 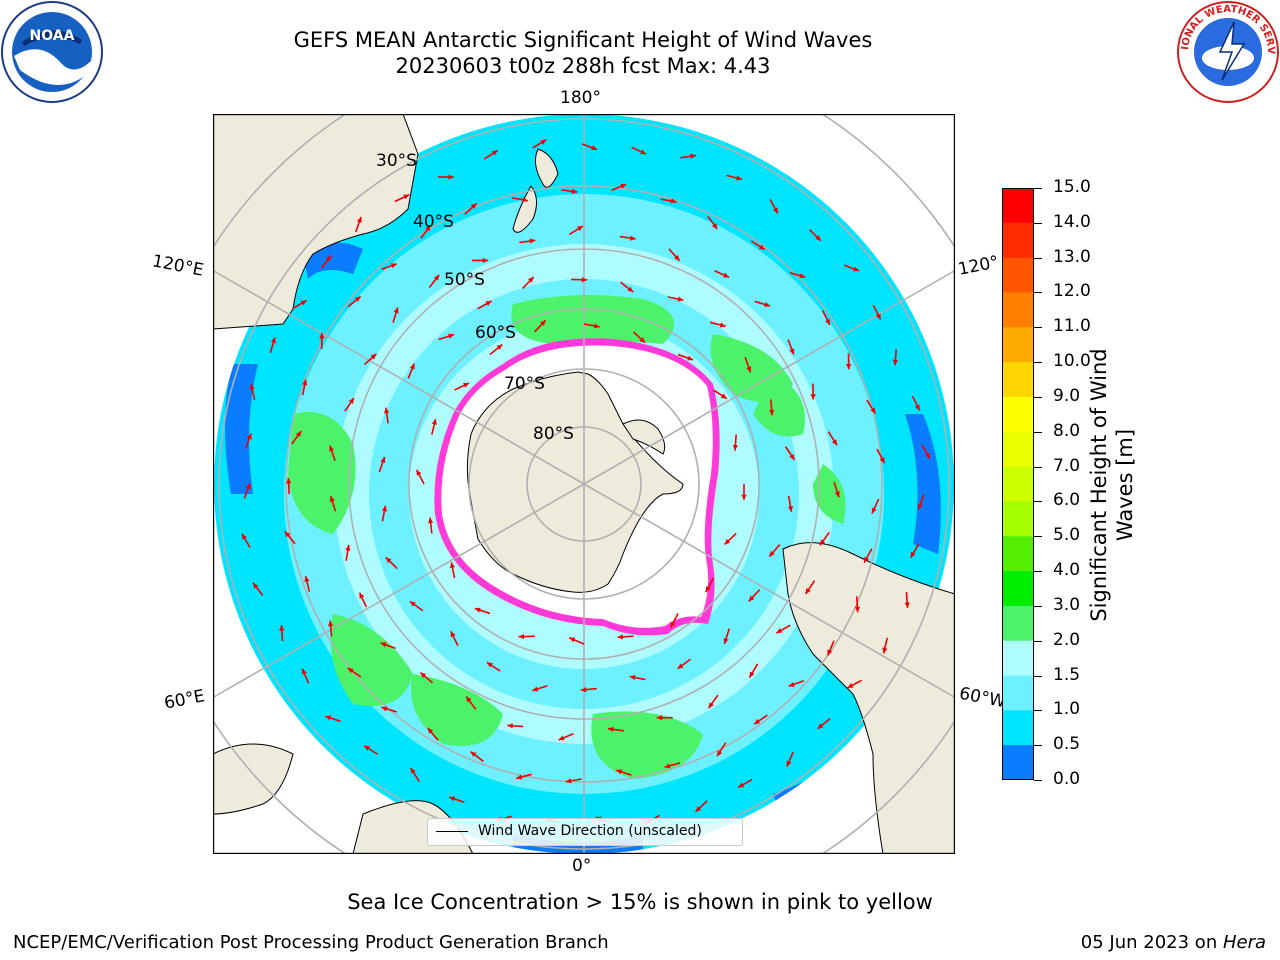 I want to click on africa-land, so click(x=253, y=779).